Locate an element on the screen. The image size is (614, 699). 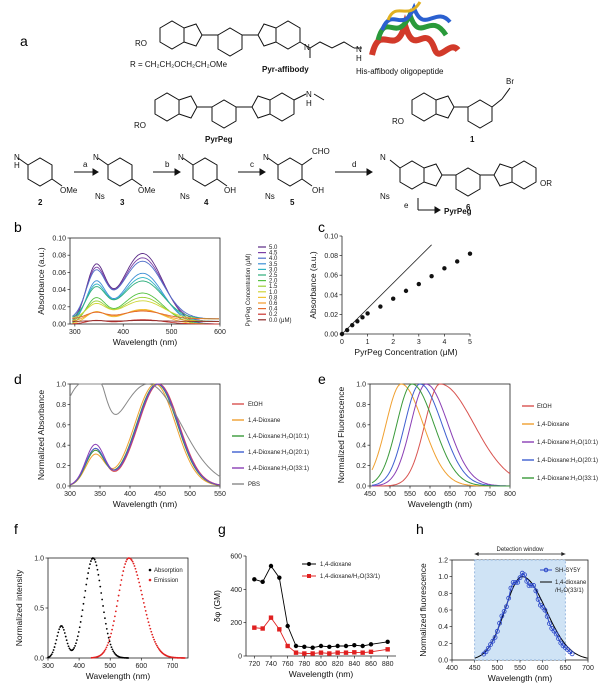
x-tick-label: 700 is located at coordinates (470, 494).